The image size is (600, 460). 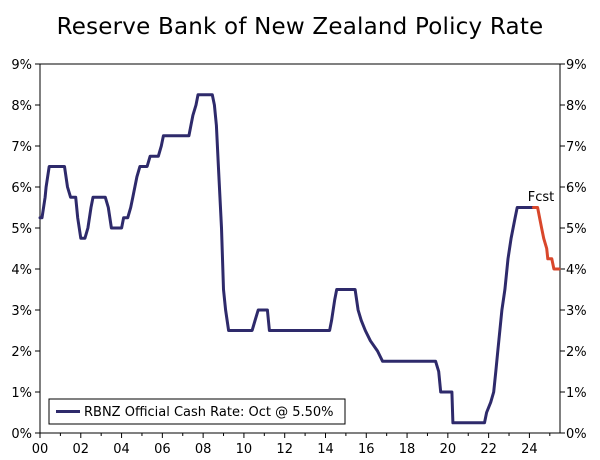 What do you see at coordinates (162, 449) in the screenshot?
I see `x-tick-label: 06` at bounding box center [162, 449].